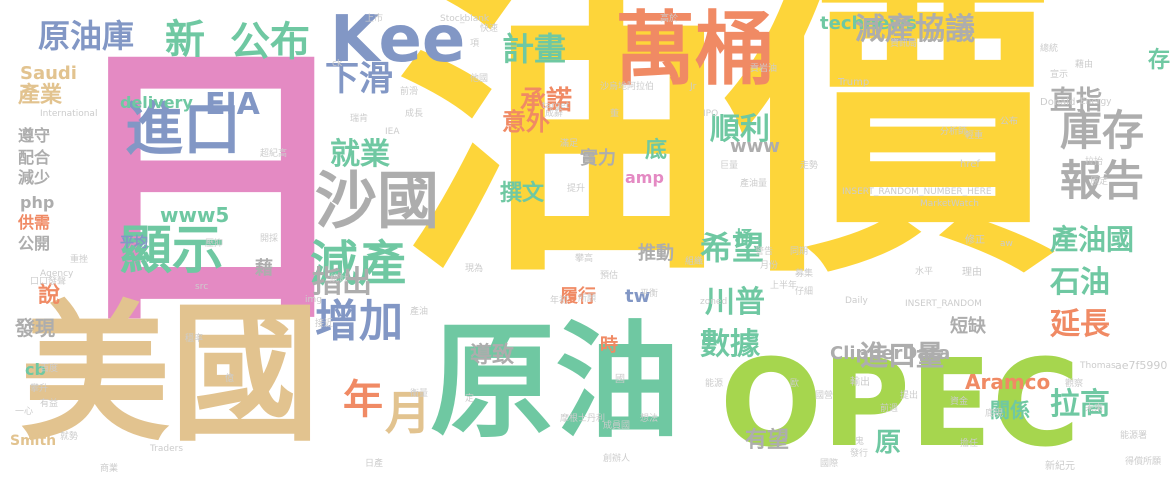 The image size is (1175, 482). Describe the element at coordinates (638, 296) in the screenshot. I see `cloud-word: tw` at that location.